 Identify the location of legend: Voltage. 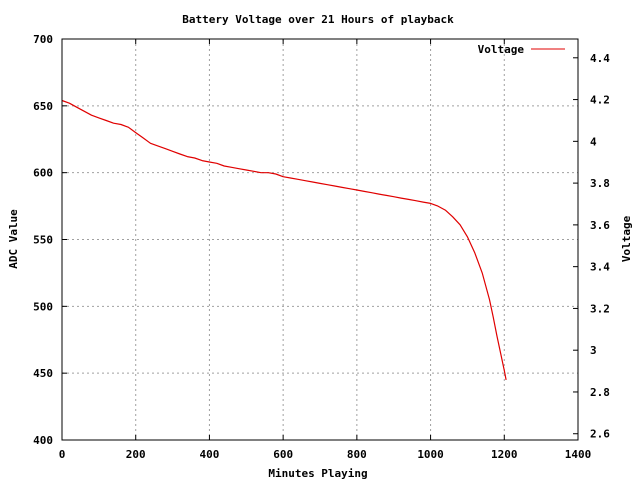
(521, 49).